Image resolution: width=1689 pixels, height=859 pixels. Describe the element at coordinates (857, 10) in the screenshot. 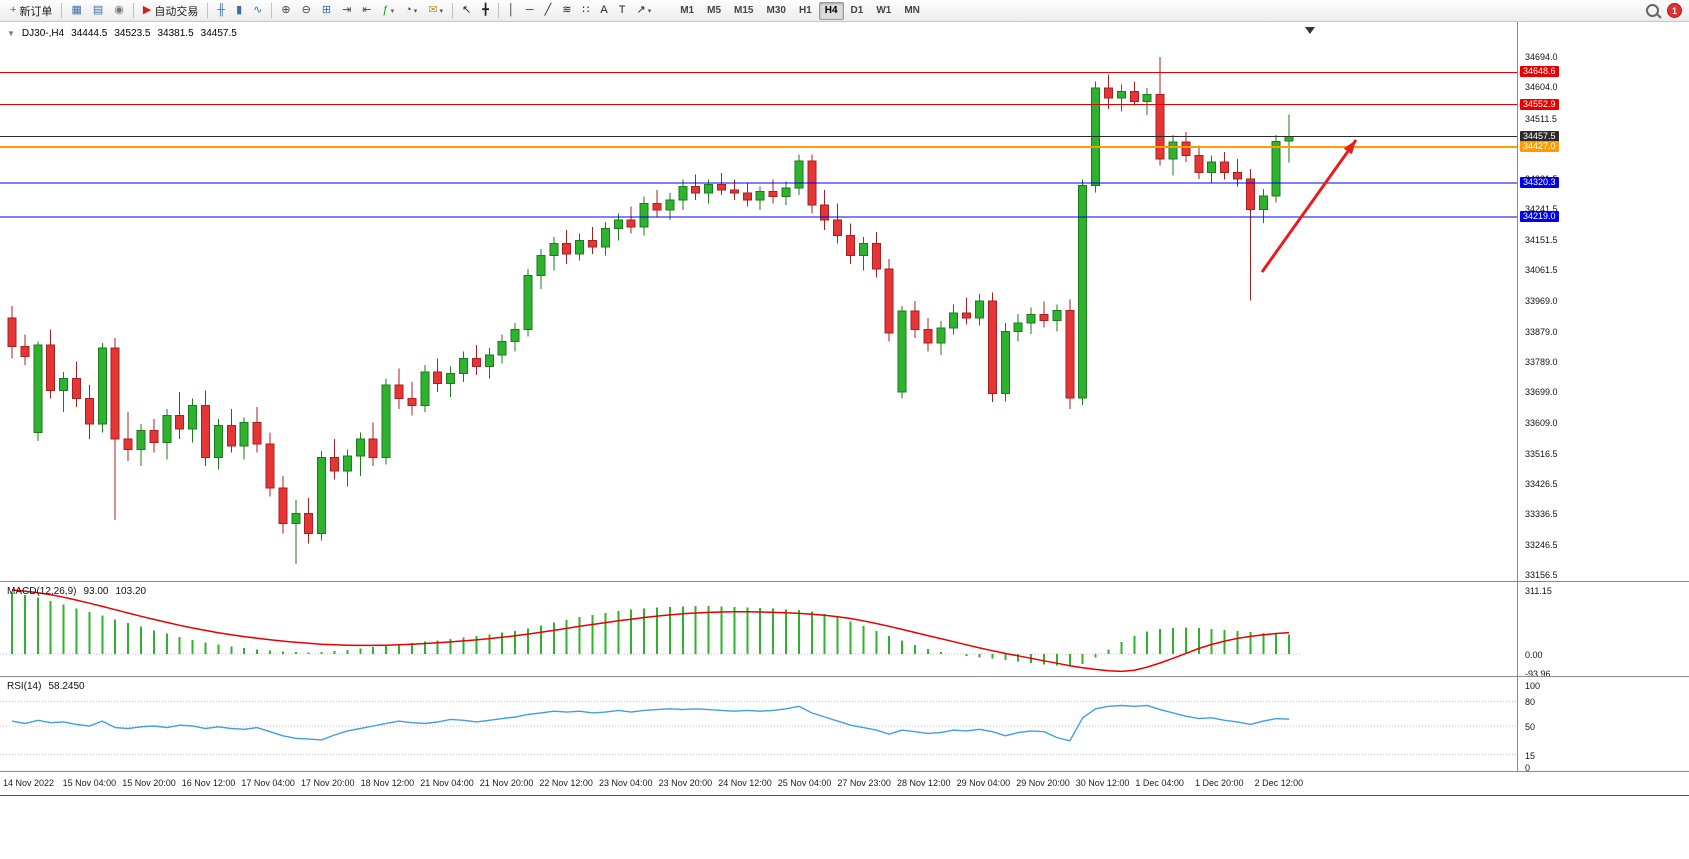

I see `timeframe-d1: D1` at that location.